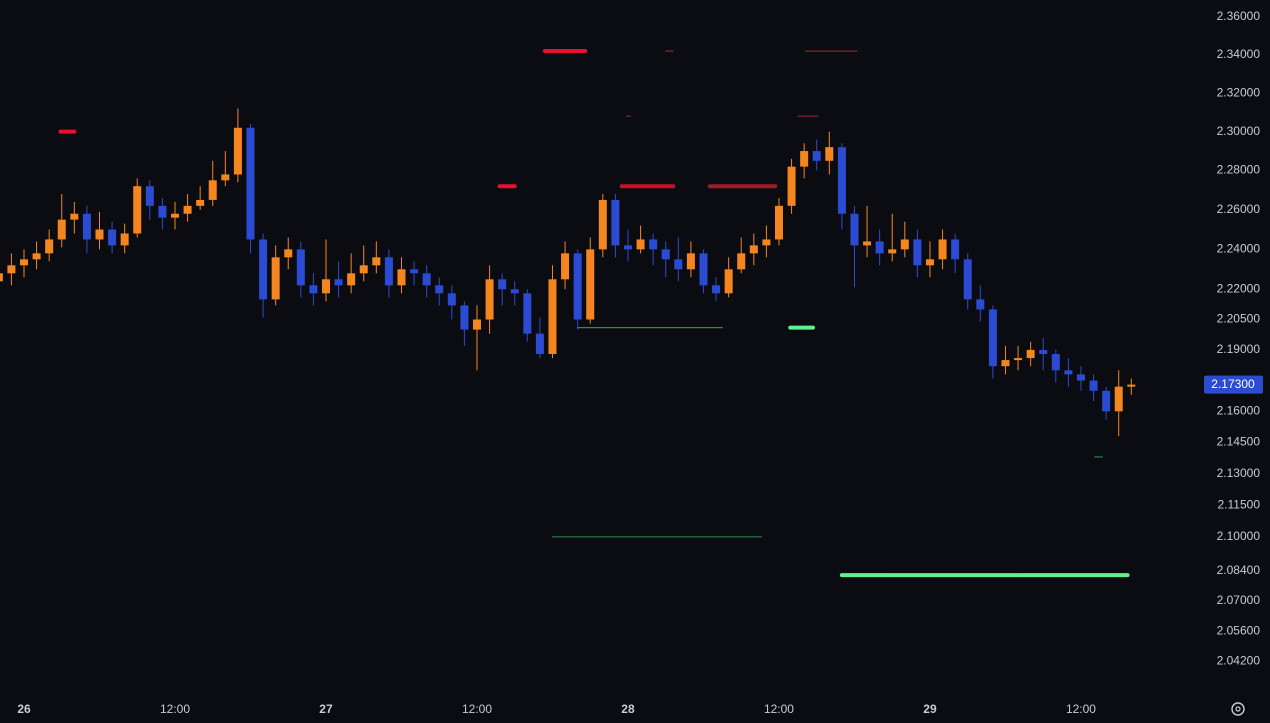 The width and height of the screenshot is (1270, 723). I want to click on y-tick-label: 2.24000, so click(1239, 249).